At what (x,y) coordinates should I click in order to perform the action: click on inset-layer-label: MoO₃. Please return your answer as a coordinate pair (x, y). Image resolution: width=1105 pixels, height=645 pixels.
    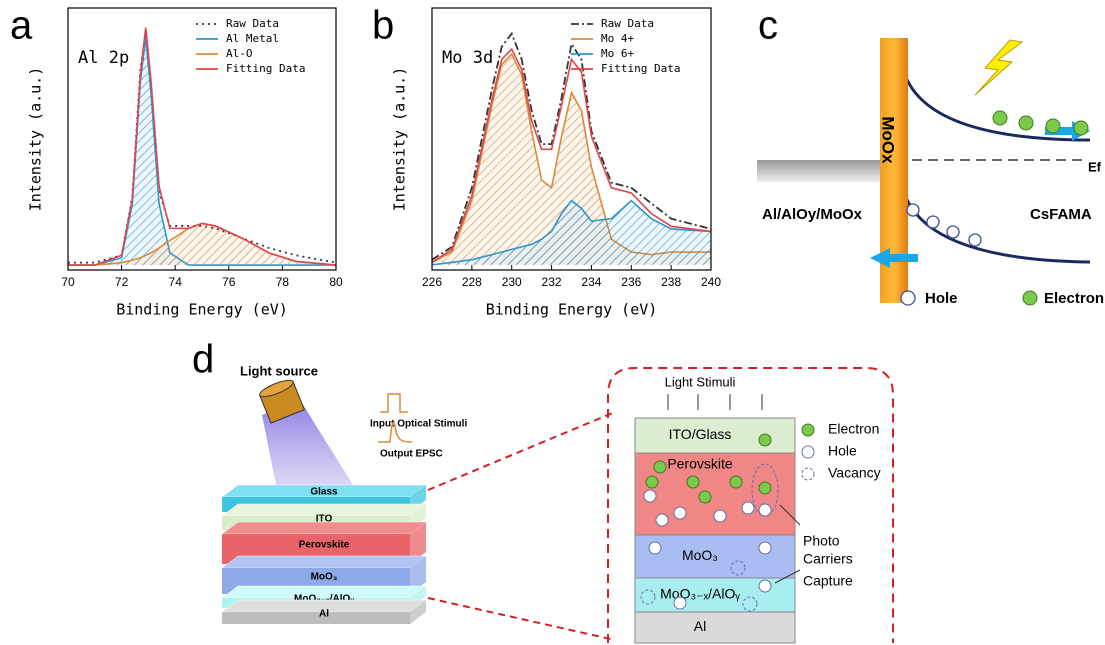
    Looking at the image, I should click on (700, 555).